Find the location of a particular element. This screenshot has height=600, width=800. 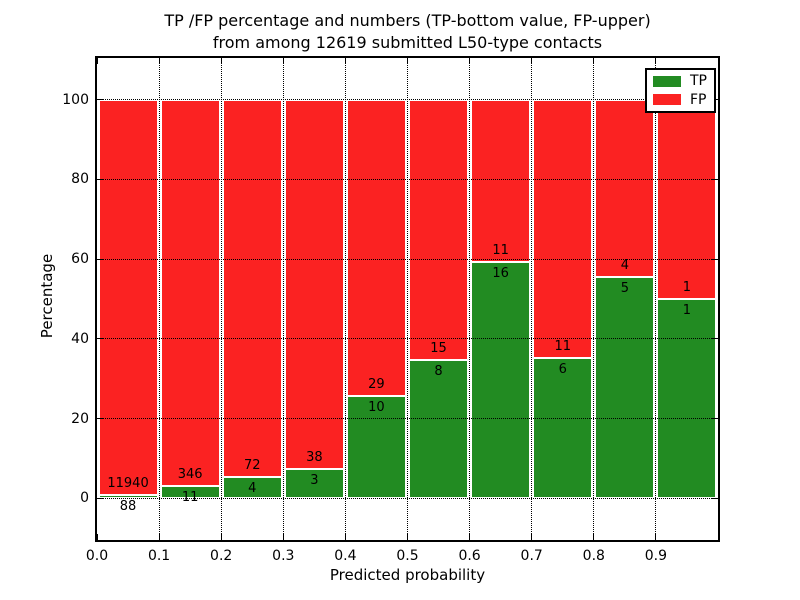

bar-label-tp-count: 6 is located at coordinates (562, 369).